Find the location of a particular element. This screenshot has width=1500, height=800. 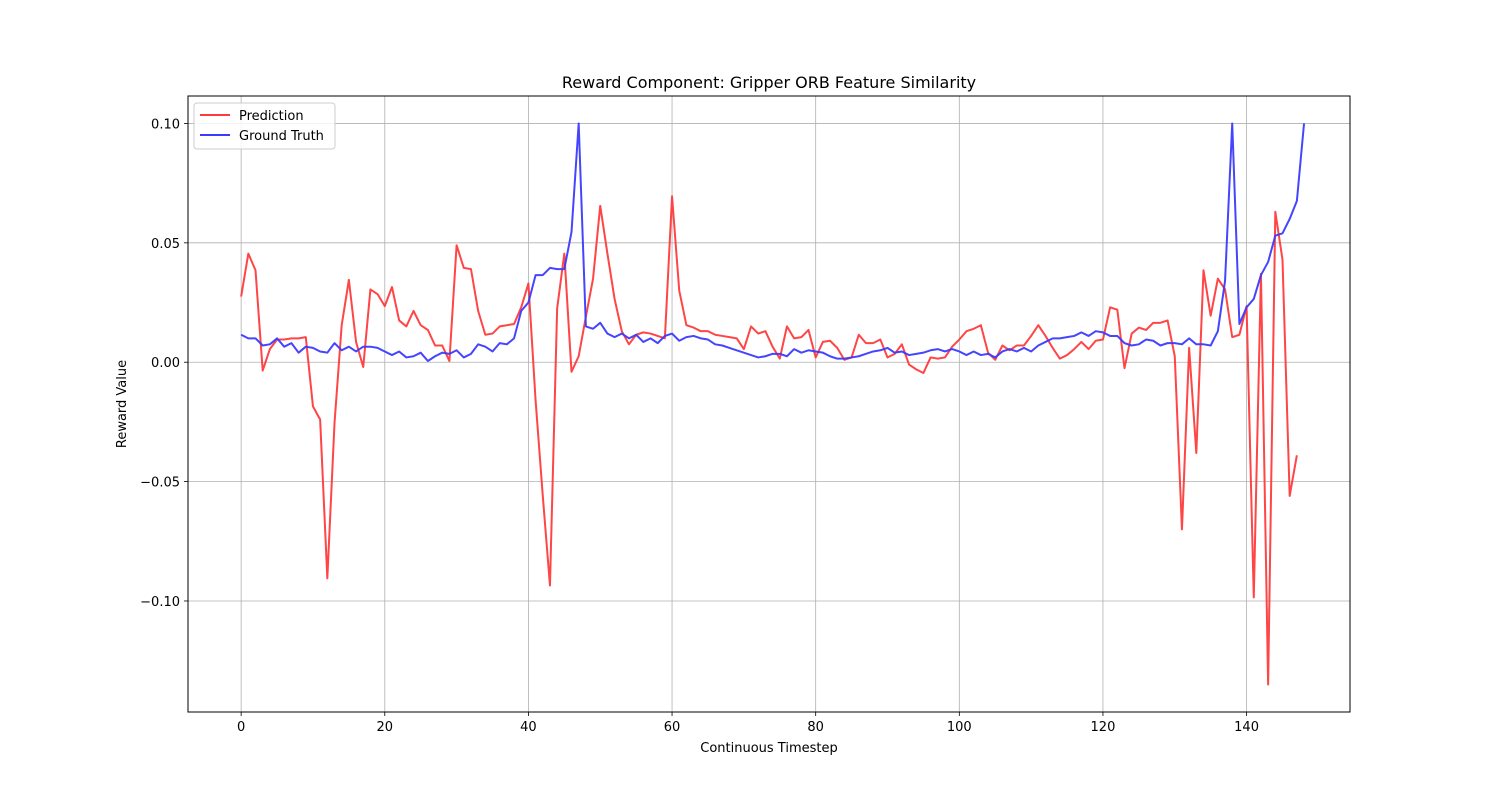

x-tick-label: 40 is located at coordinates (528, 727).